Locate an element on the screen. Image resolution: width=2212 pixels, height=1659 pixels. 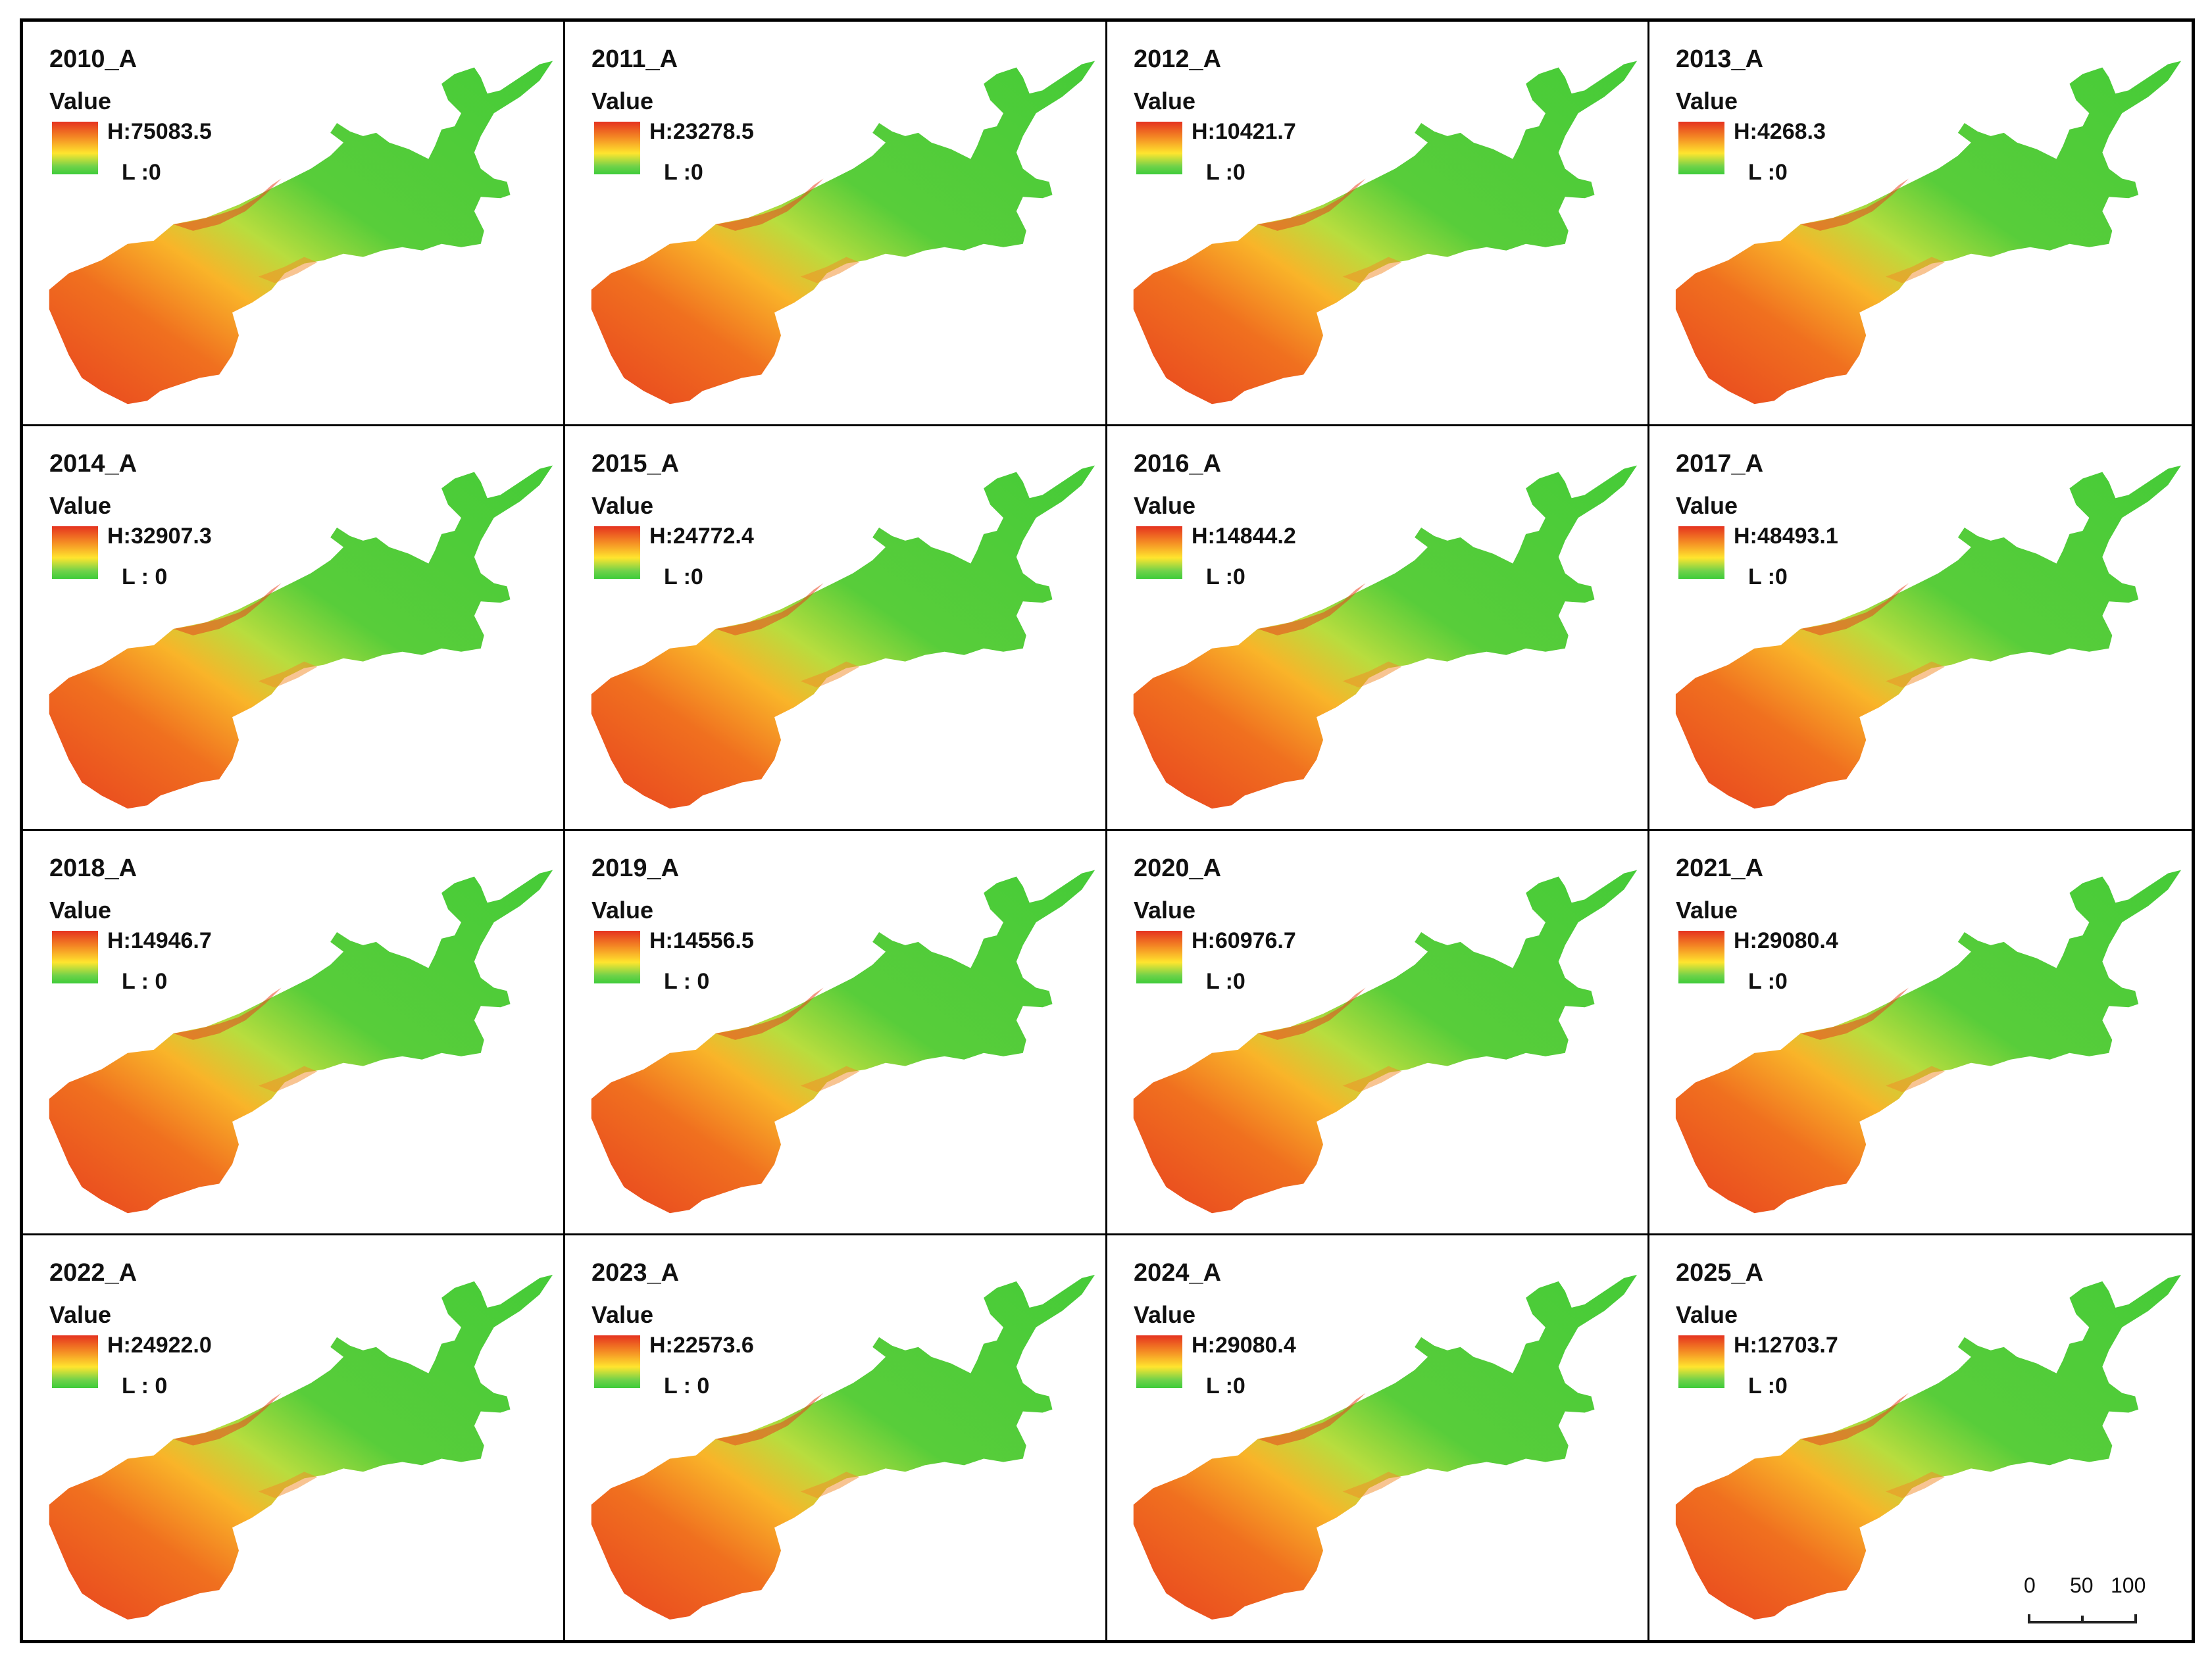
legend-high-label: H:14844.2 is located at coordinates (1244, 536).